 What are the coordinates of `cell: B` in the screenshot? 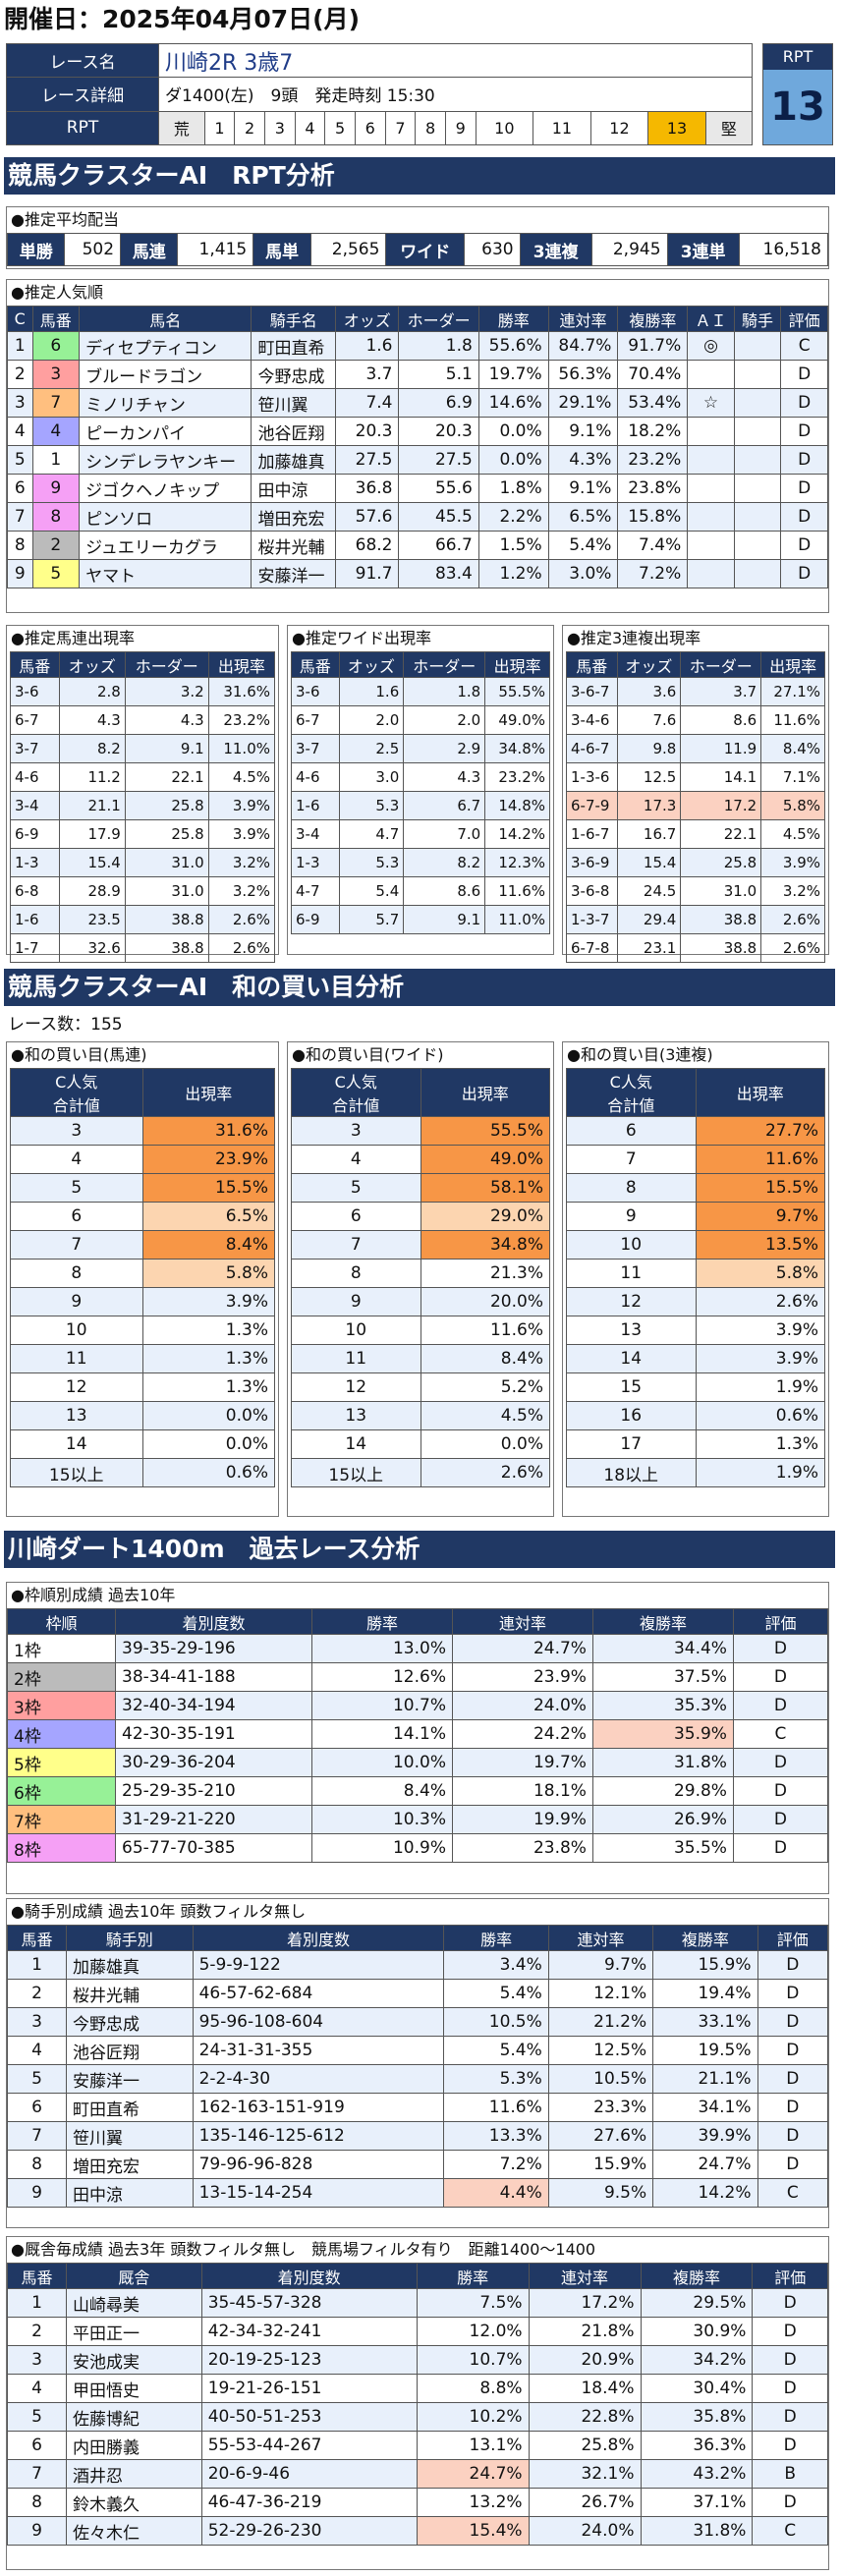 It's located at (790, 2474).